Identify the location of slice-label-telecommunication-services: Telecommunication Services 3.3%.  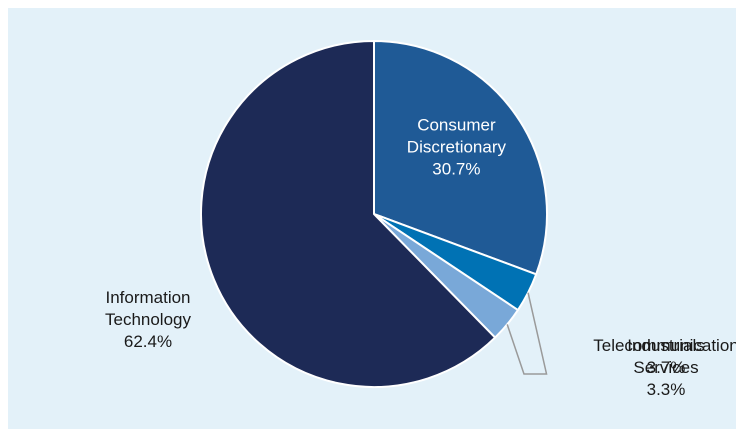
(664, 367).